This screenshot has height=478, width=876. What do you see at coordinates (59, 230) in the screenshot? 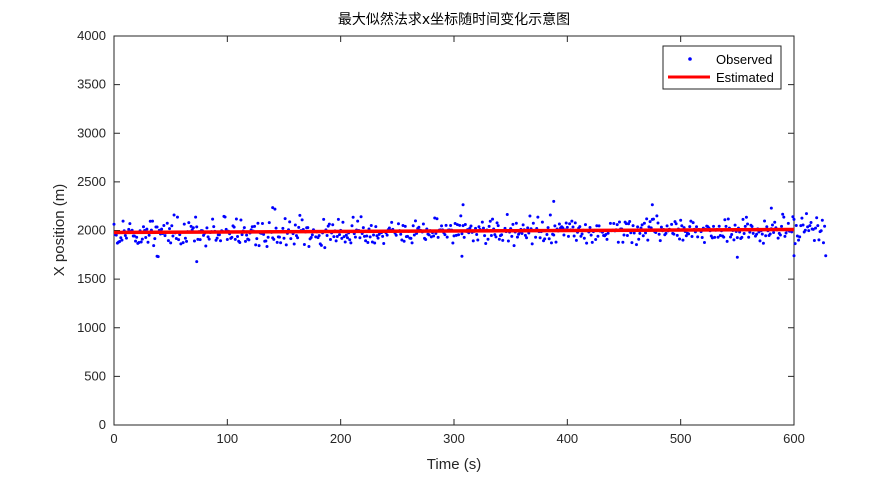
I see `y-axis-label: X position (m)` at bounding box center [59, 230].